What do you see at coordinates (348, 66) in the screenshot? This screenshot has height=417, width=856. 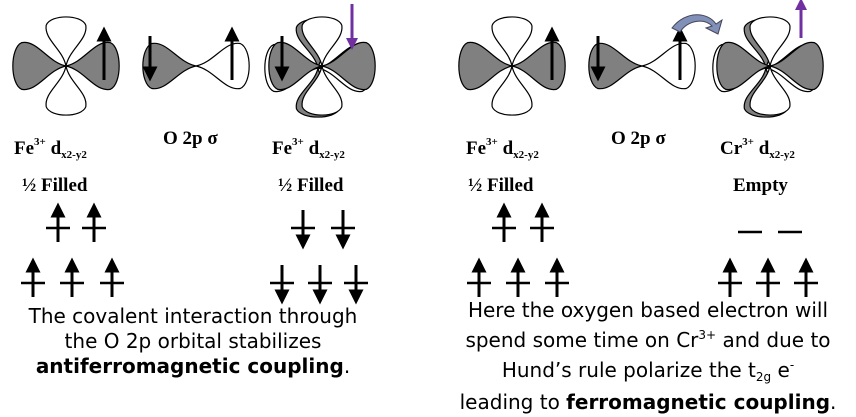 I see `left-fe2-orbital-b-lobe-right` at bounding box center [348, 66].